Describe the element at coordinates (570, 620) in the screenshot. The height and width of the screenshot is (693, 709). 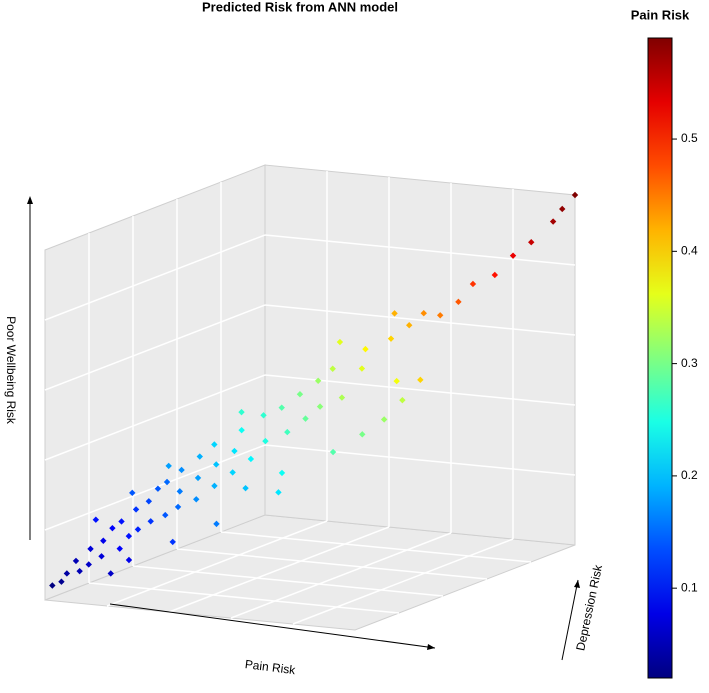
I see `y-axis-arrow` at that location.